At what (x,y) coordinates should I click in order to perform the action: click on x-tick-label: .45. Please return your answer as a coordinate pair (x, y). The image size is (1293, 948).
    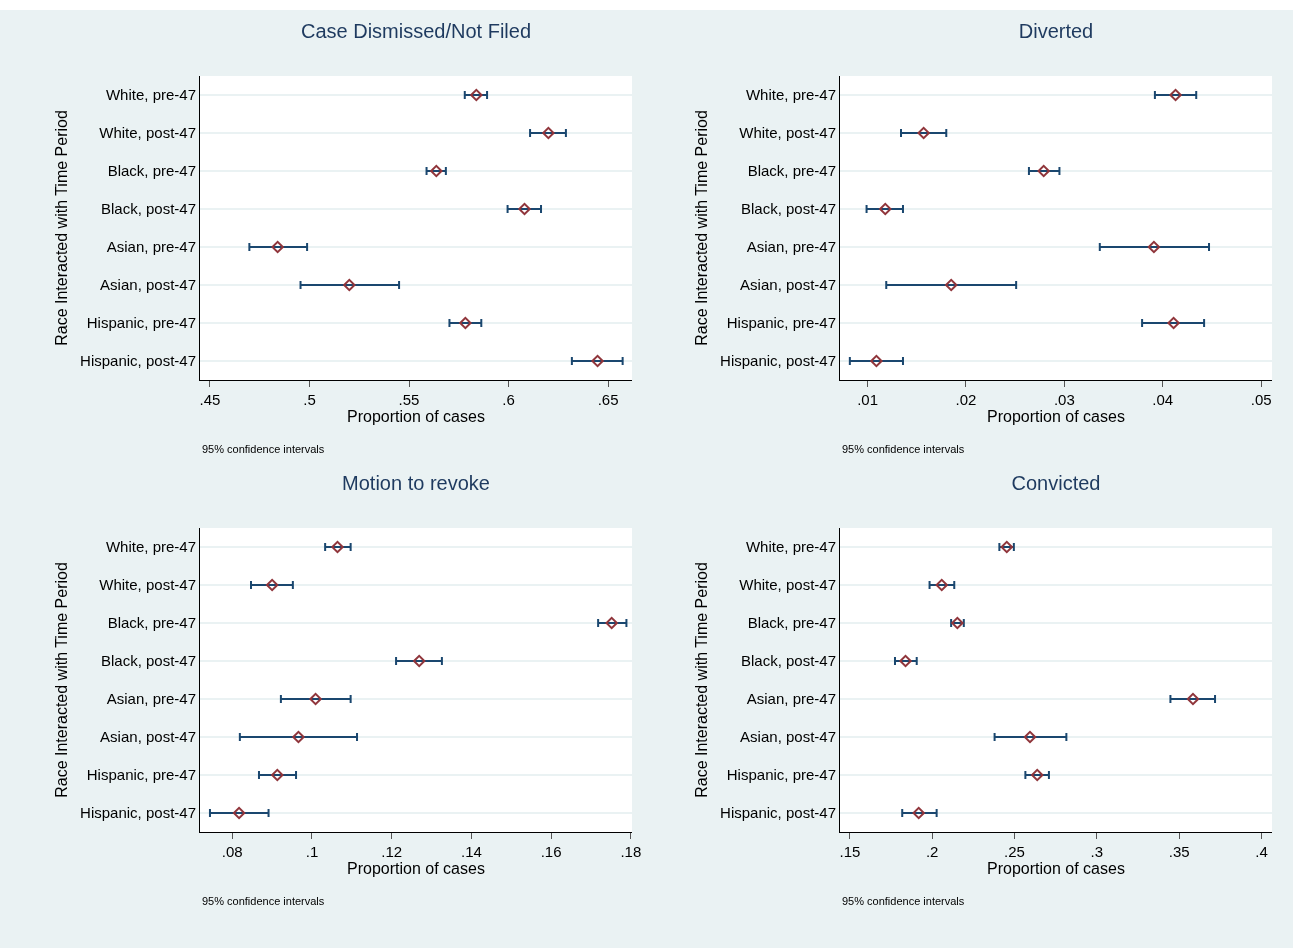
    Looking at the image, I should click on (210, 399).